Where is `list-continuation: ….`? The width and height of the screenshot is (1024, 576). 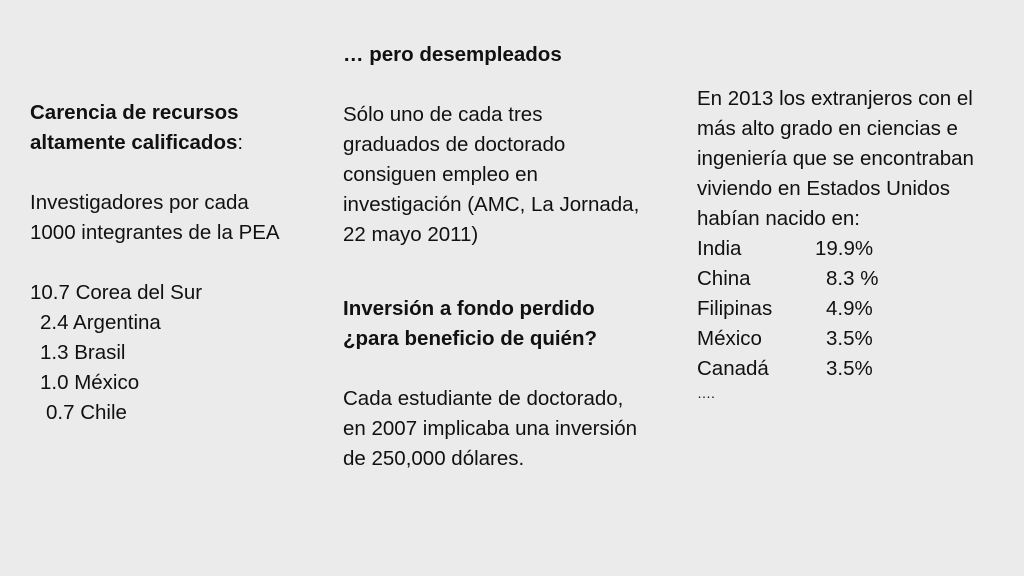
list-continuation: …. is located at coordinates (706, 393).